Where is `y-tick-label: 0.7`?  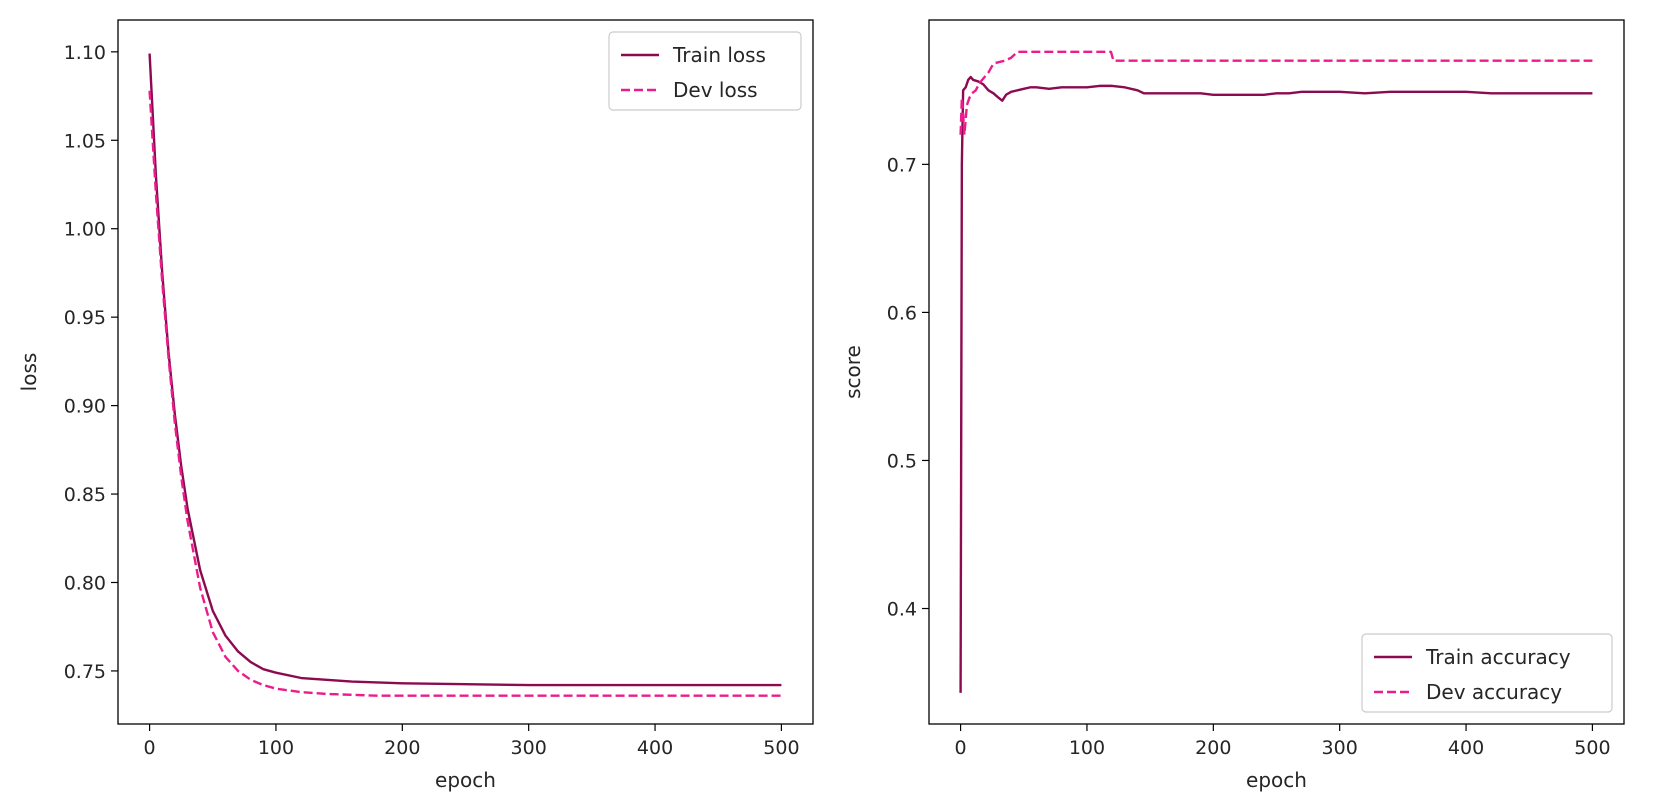 y-tick-label: 0.7 is located at coordinates (902, 165).